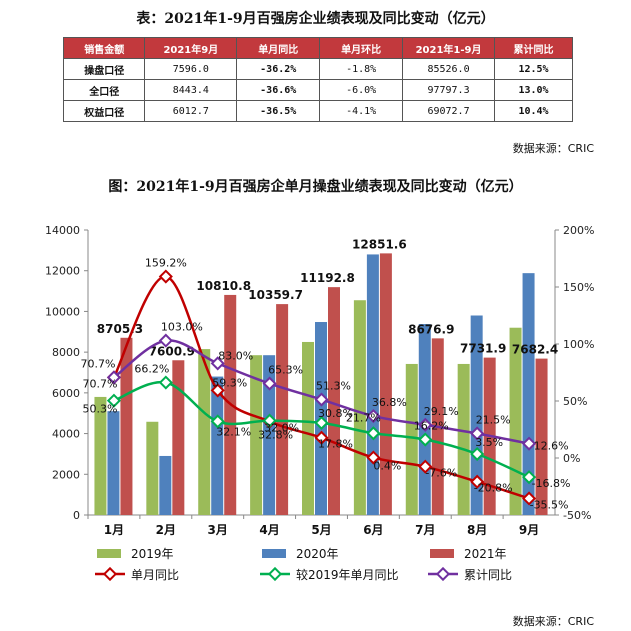  I want to click on table-cell: 13.0%, so click(533, 90).